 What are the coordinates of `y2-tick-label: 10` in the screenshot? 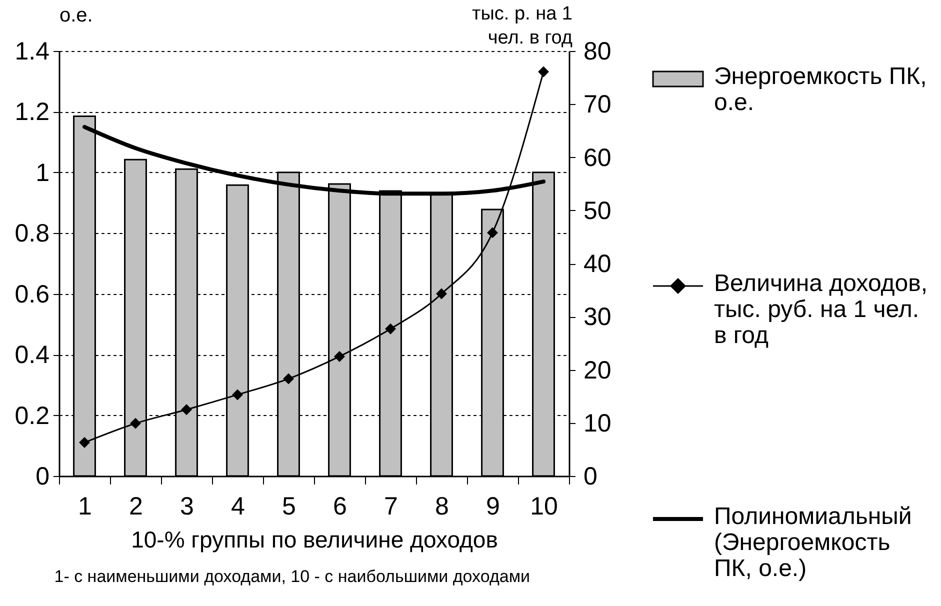 It's located at (598, 423).